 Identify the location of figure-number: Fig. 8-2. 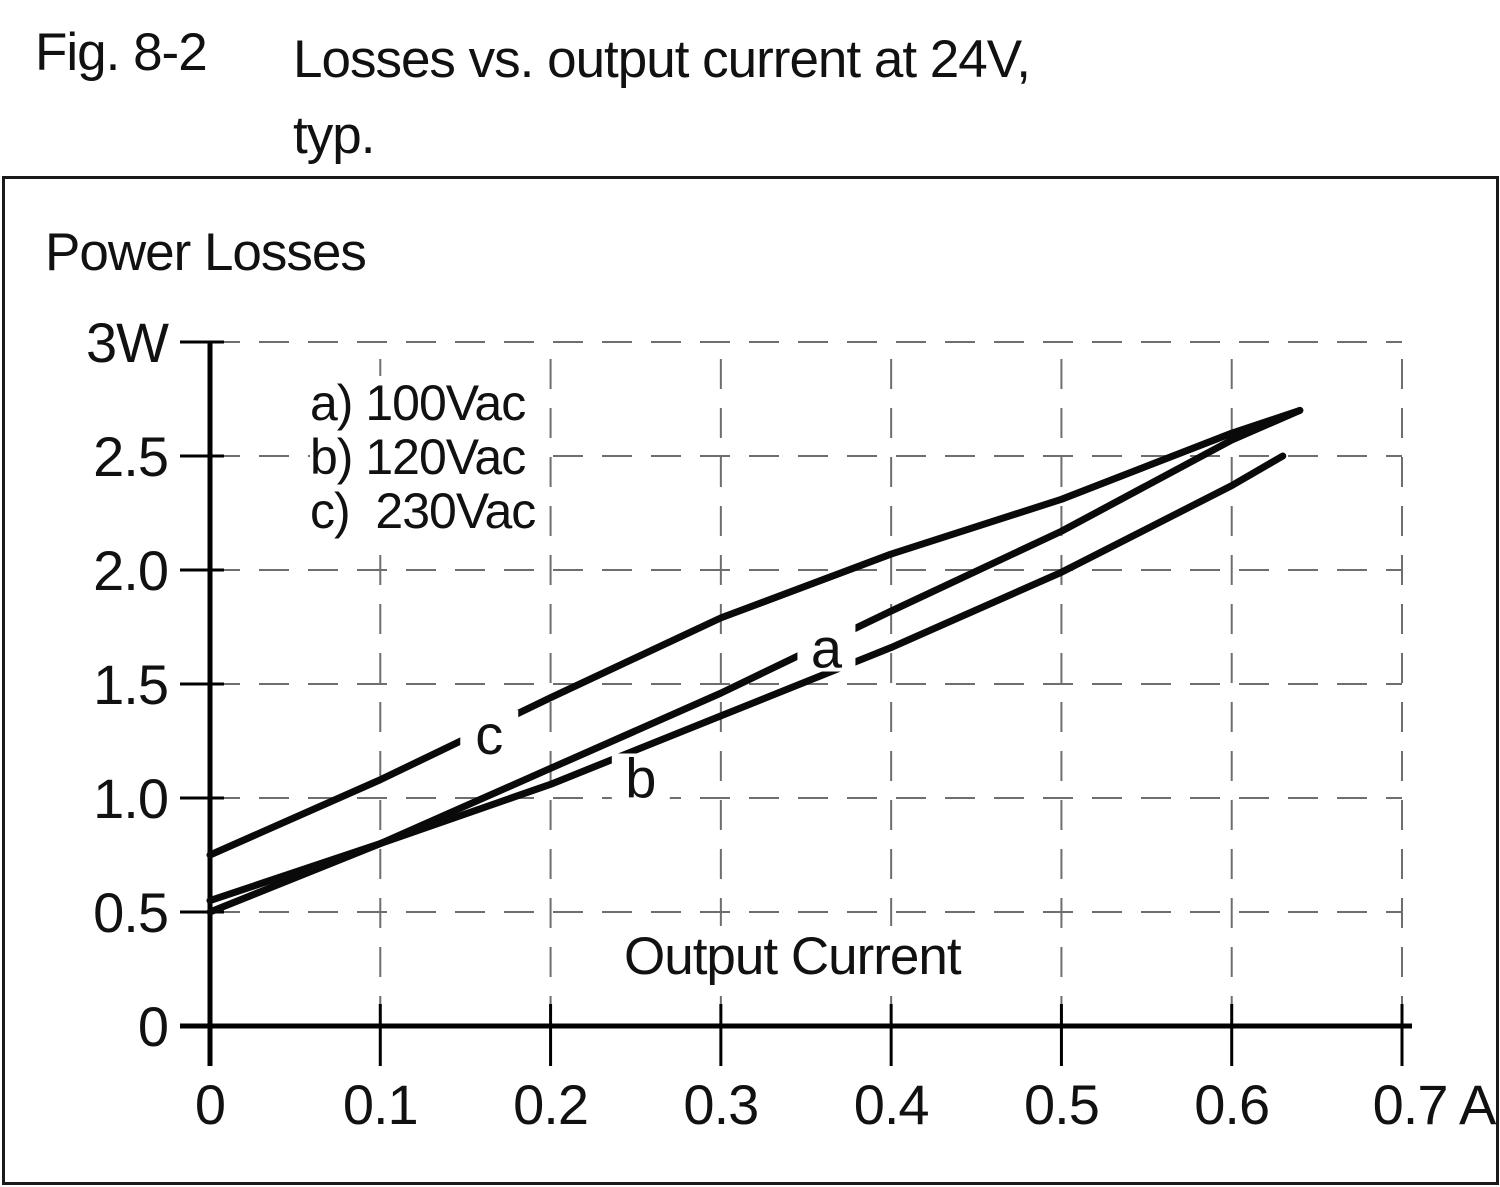
(121, 52).